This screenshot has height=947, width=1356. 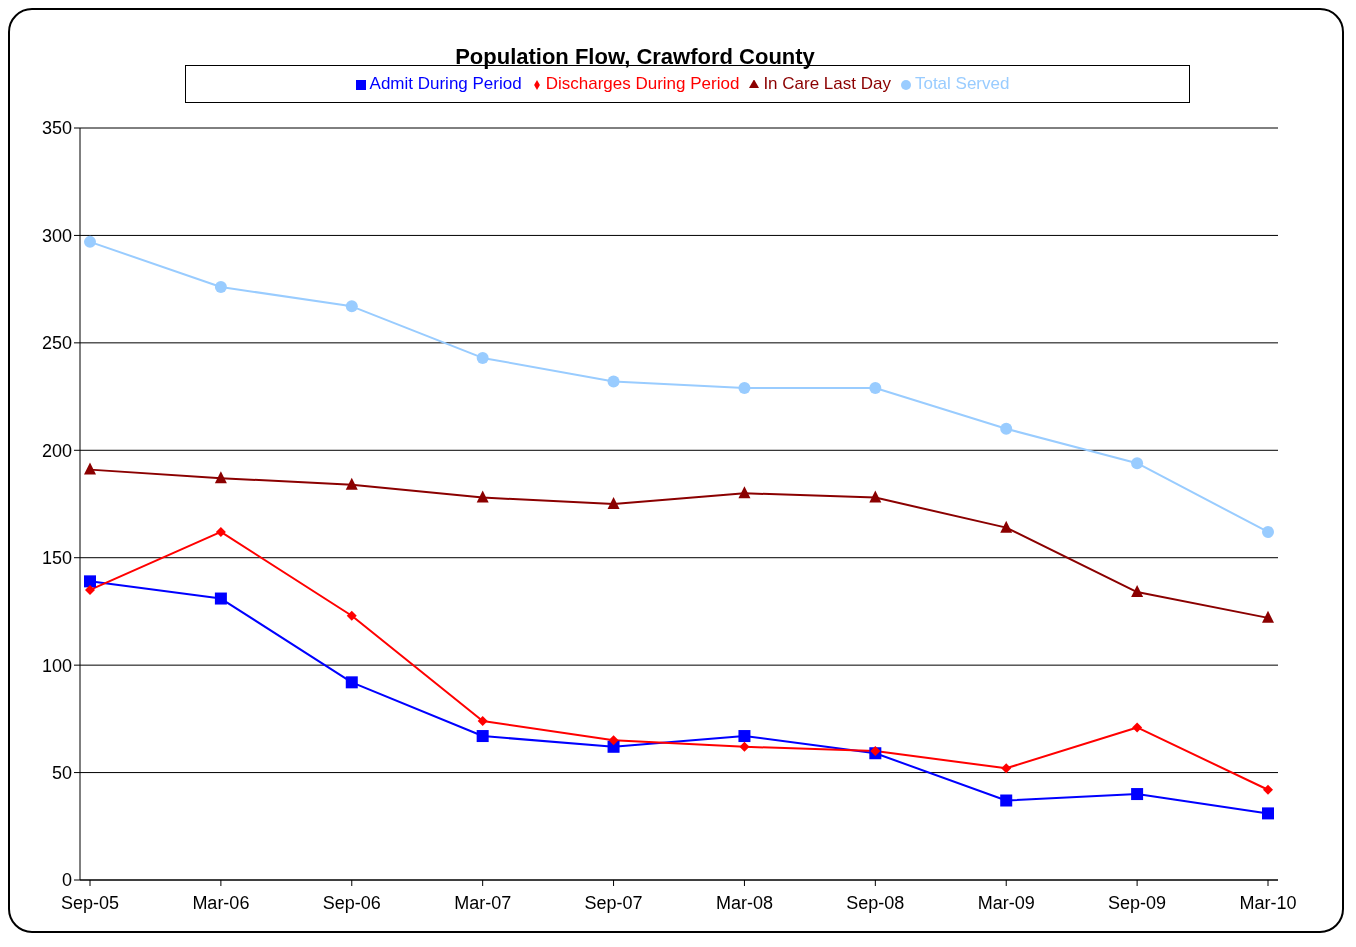 I want to click on x-tick-label: Mar-09, so click(x=1006, y=902).